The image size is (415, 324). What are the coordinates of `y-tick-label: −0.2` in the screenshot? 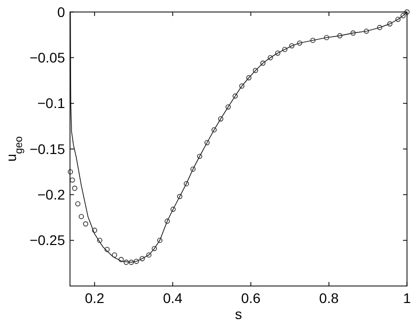 It's located at (51, 194).